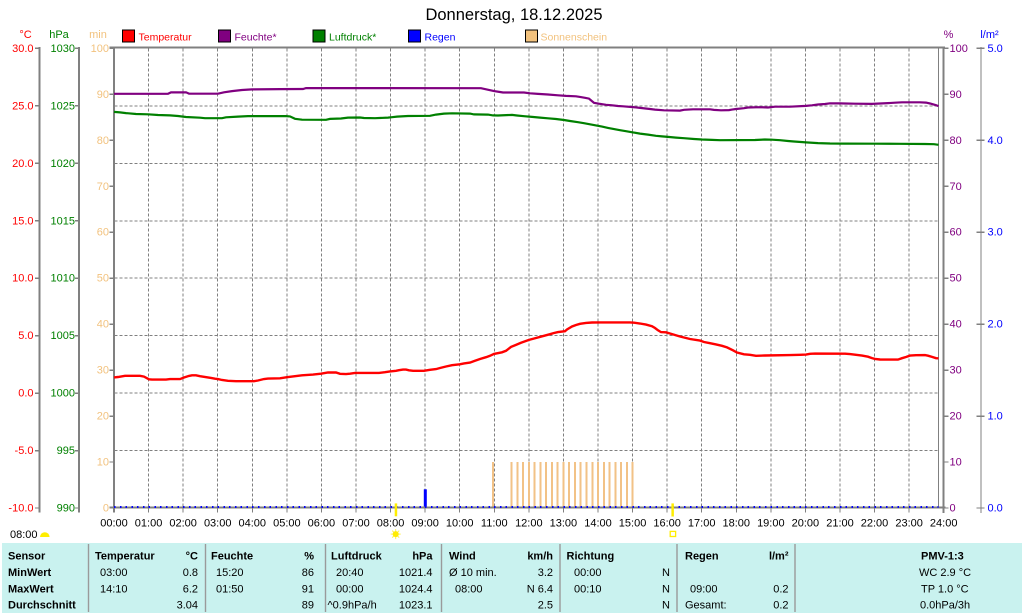 Image resolution: width=1024 pixels, height=615 pixels. What do you see at coordinates (253, 524) in the screenshot?
I see `svg-text: 04:00` at bounding box center [253, 524].